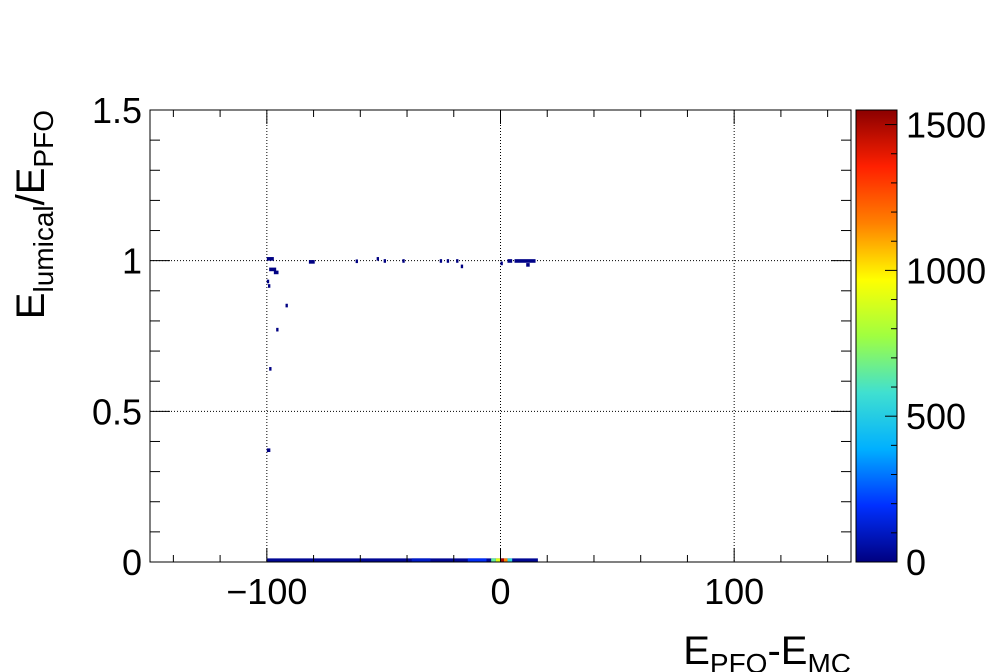  What do you see at coordinates (132, 562) in the screenshot?
I see `y-tick-label: 0` at bounding box center [132, 562].